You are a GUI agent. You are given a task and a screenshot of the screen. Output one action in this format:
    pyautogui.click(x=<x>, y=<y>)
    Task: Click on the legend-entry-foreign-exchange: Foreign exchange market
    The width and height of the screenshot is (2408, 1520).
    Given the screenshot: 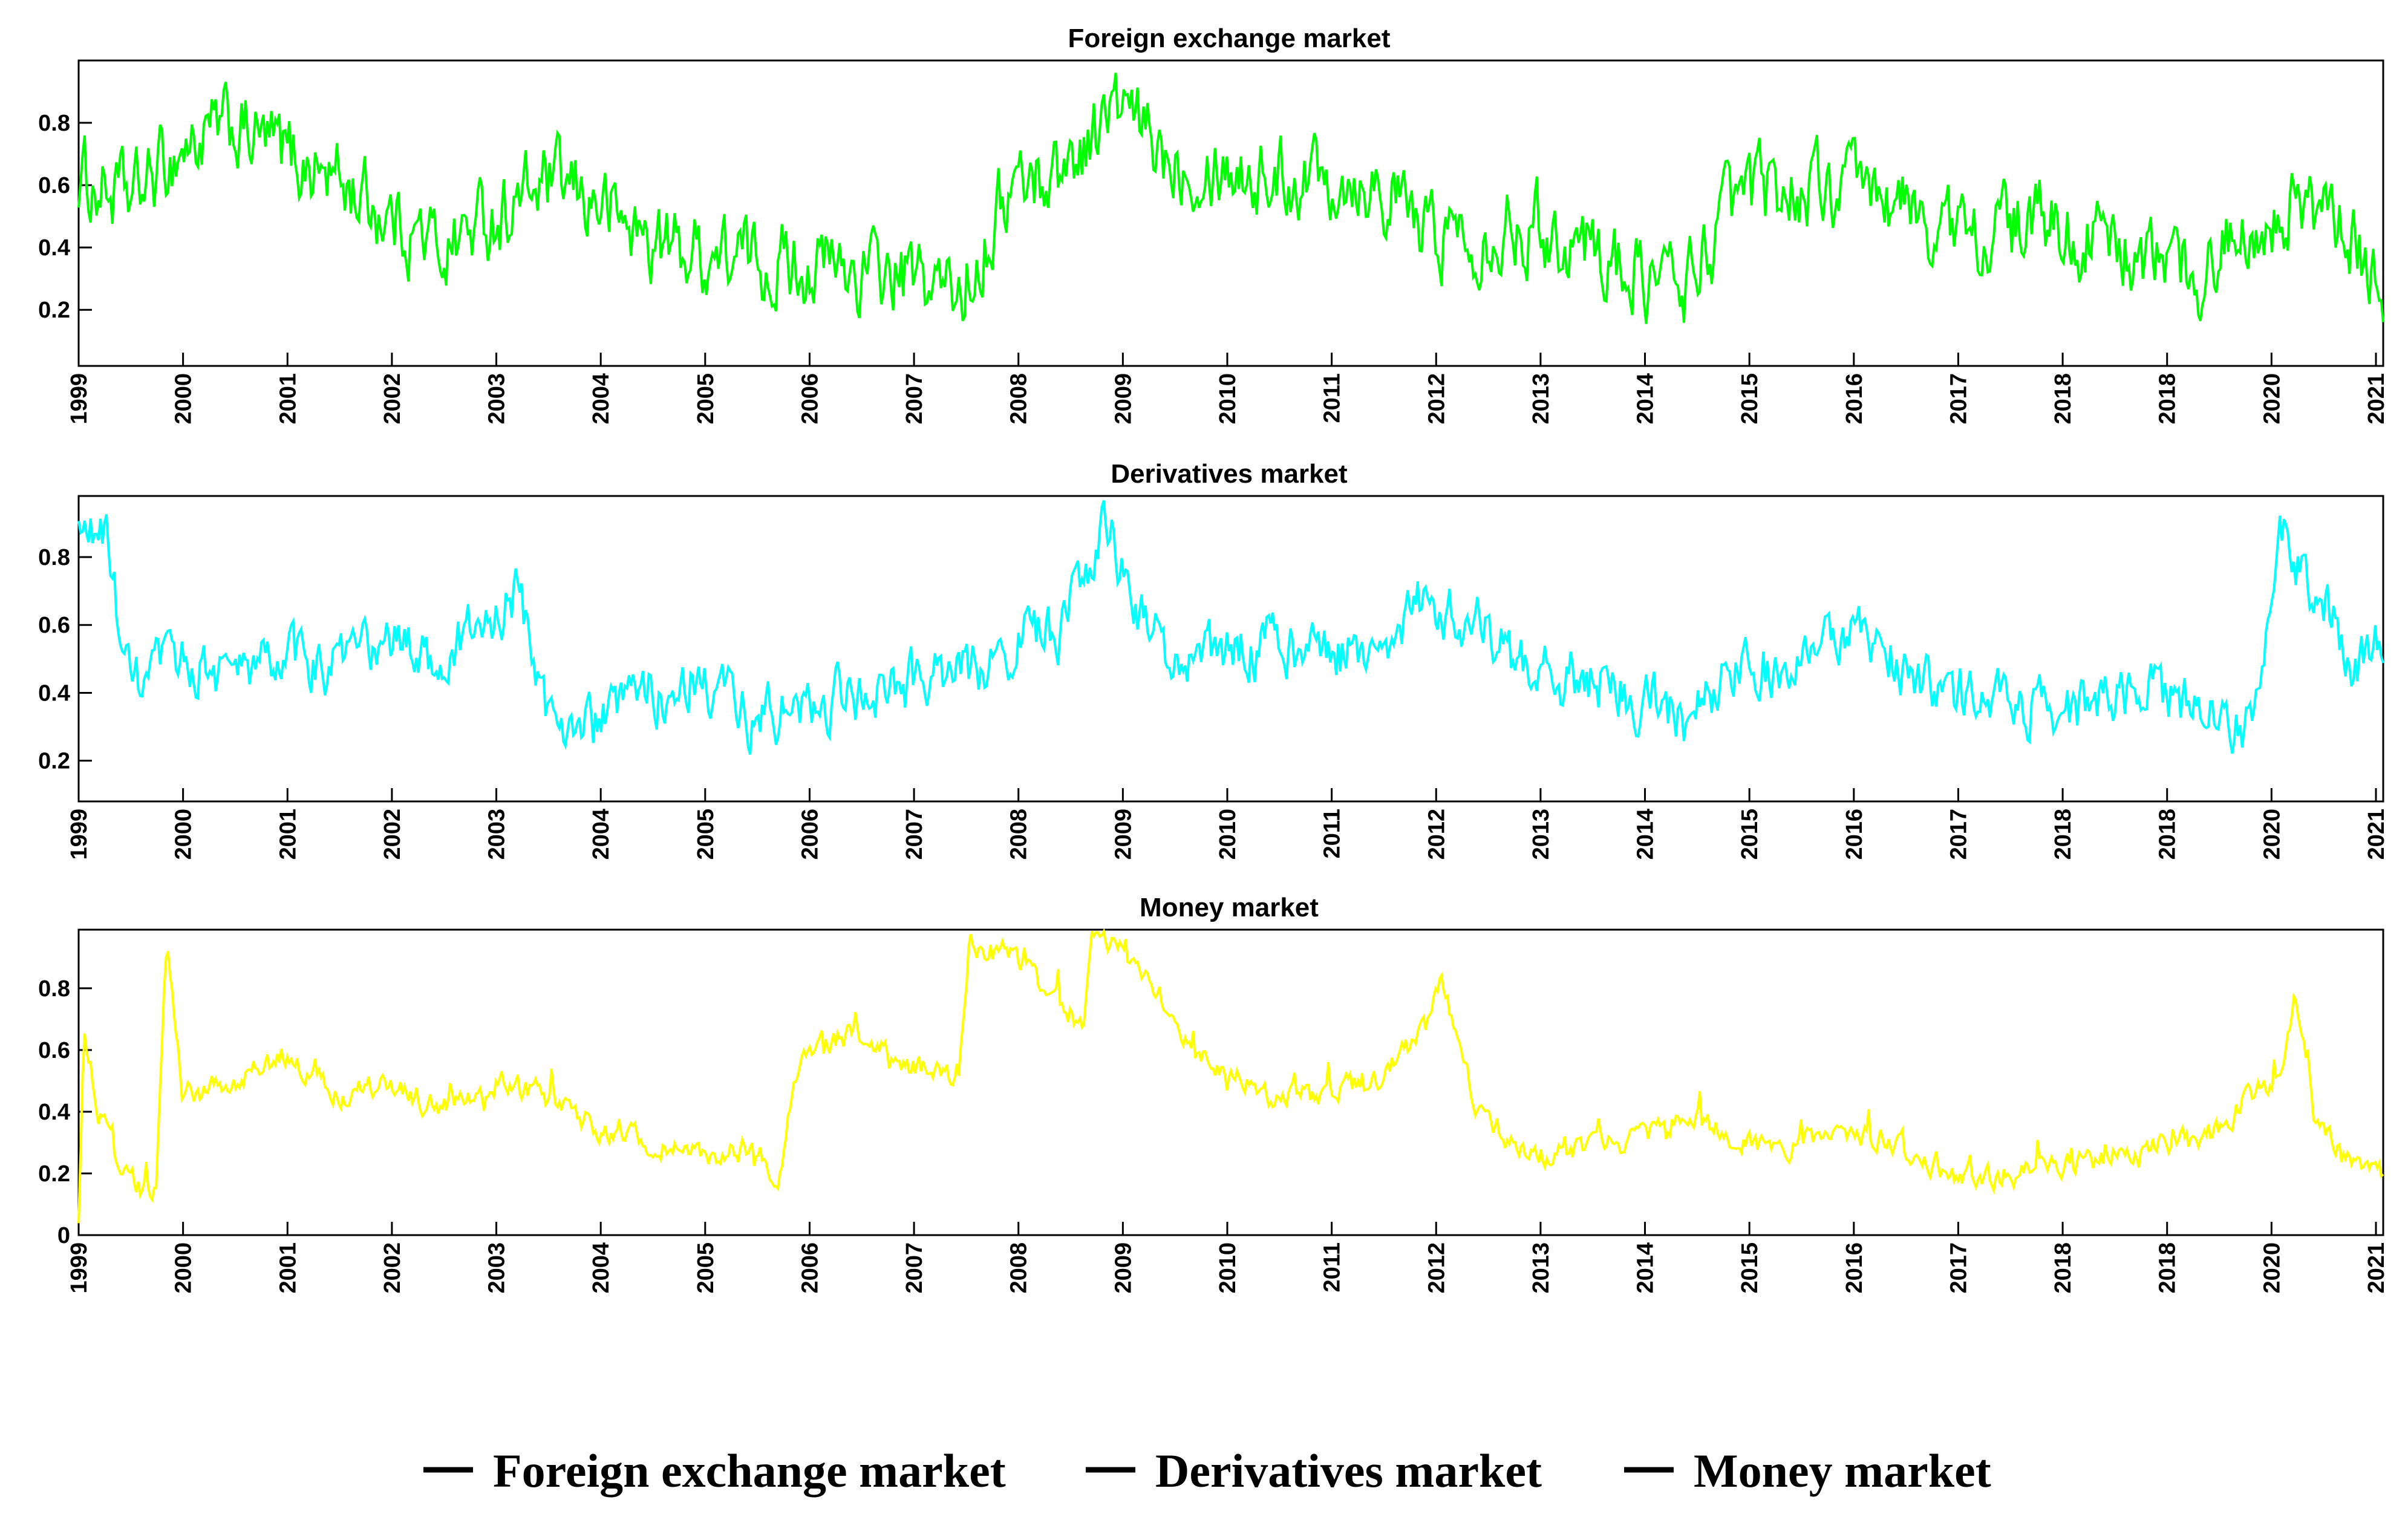 What is the action you would take?
    pyautogui.click(x=714, y=1470)
    